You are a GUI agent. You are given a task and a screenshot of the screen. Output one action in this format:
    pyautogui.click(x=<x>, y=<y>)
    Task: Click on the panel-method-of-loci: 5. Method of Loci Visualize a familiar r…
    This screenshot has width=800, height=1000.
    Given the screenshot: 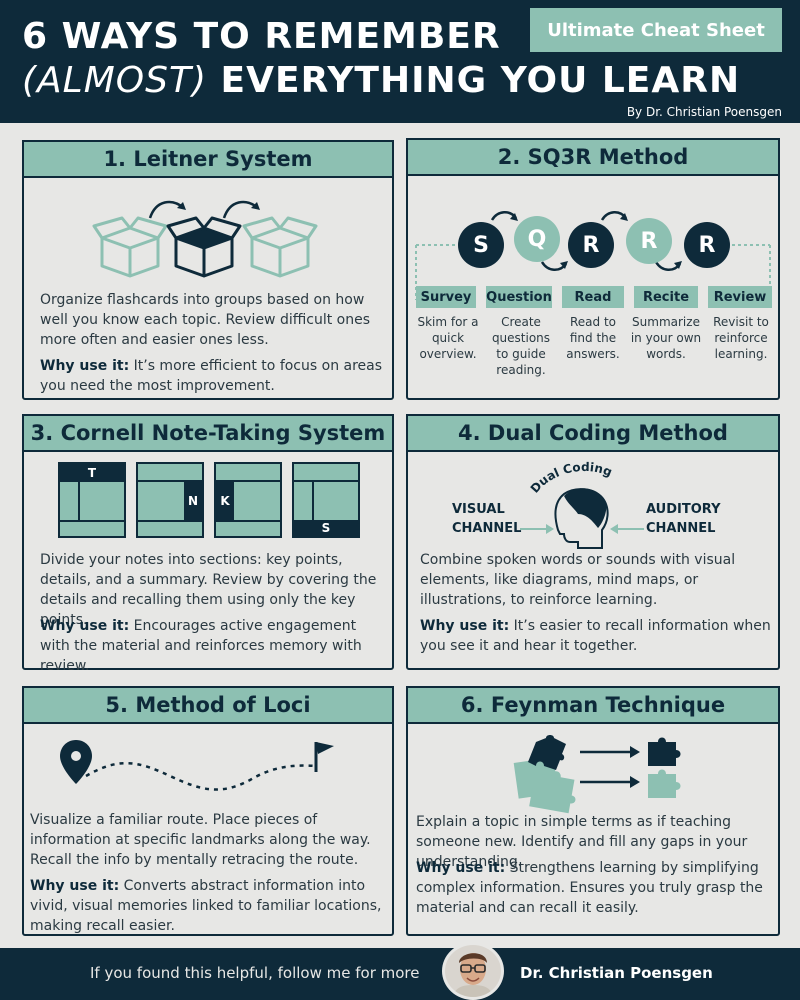 What is the action you would take?
    pyautogui.click(x=208, y=811)
    